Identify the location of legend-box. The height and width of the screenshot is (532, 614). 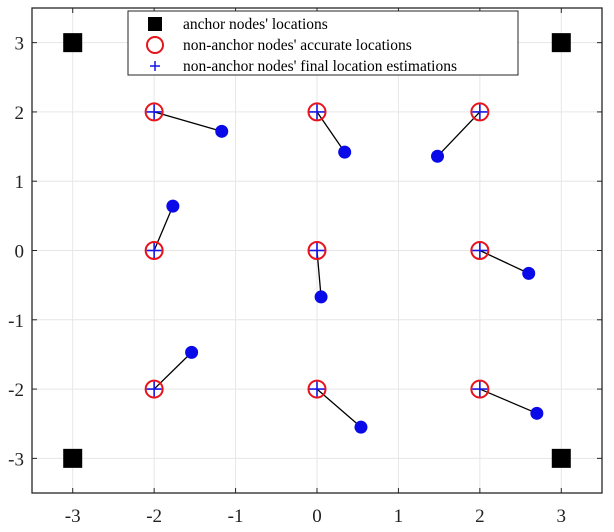
(323, 43).